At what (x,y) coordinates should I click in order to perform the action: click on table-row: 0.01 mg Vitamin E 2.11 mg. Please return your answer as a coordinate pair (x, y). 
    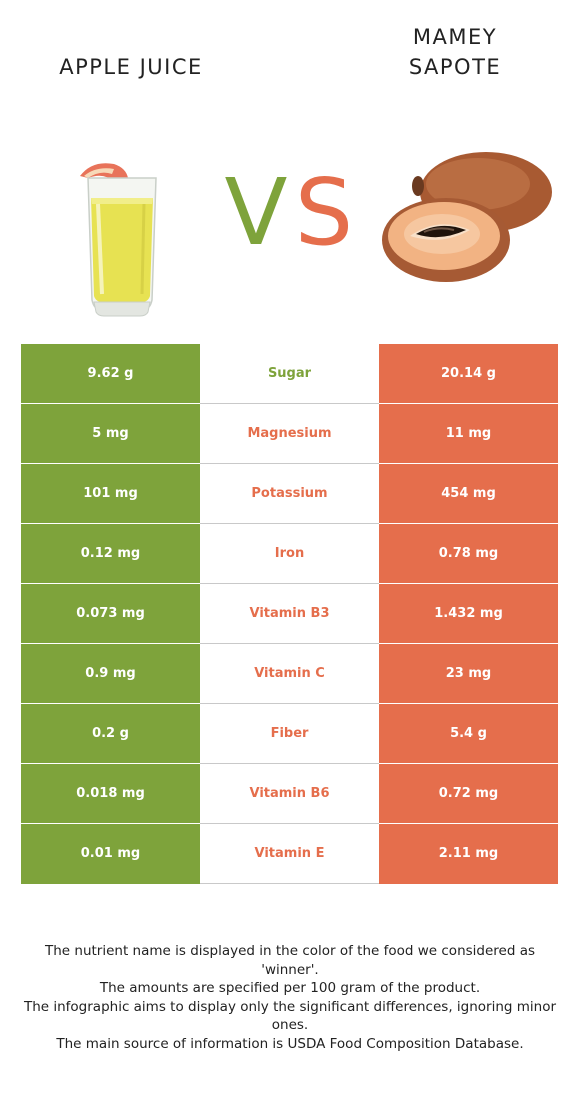
    Looking at the image, I should click on (289, 854).